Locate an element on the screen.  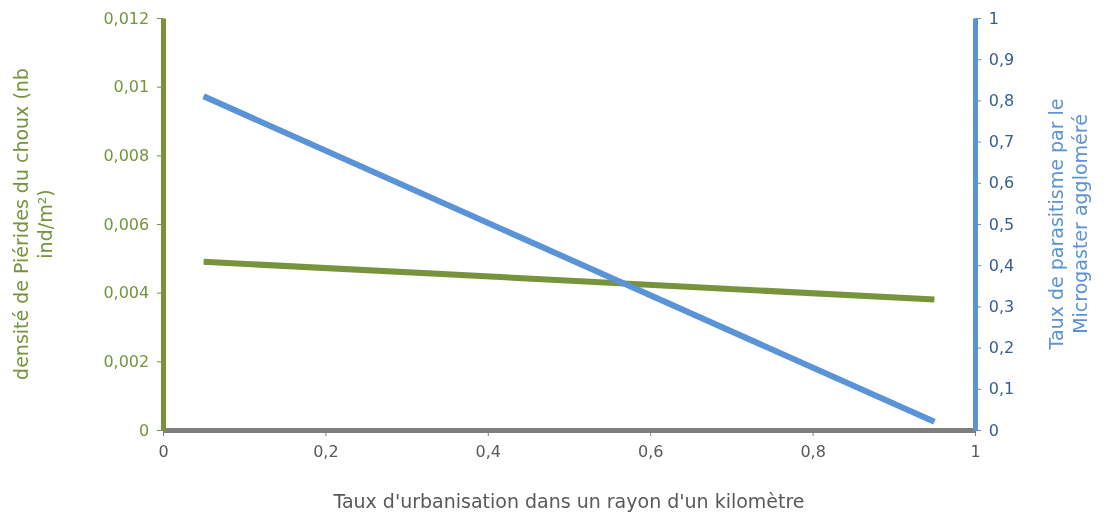
y-tick-label: 0,006 is located at coordinates (126, 224).